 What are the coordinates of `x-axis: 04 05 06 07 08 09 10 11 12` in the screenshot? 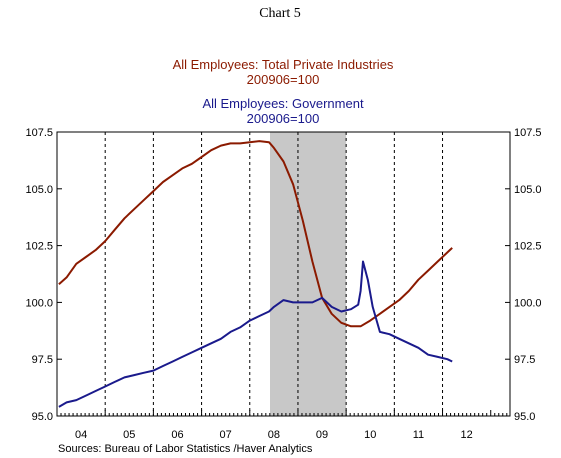 It's located at (282, 425).